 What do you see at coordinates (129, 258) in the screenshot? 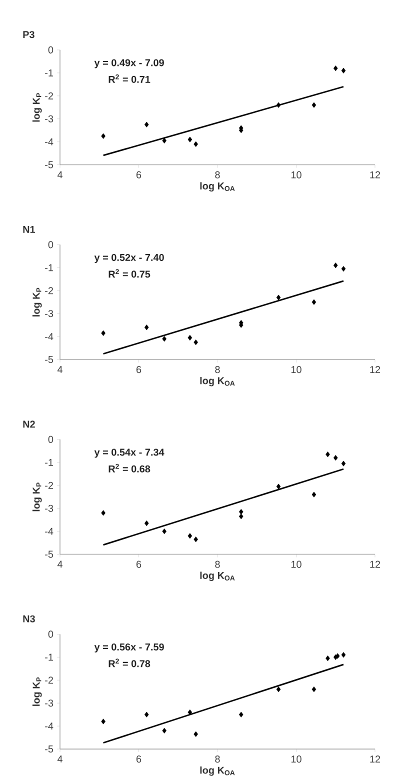
I see `annotation: y = 0.52x - 7.40` at bounding box center [129, 258].